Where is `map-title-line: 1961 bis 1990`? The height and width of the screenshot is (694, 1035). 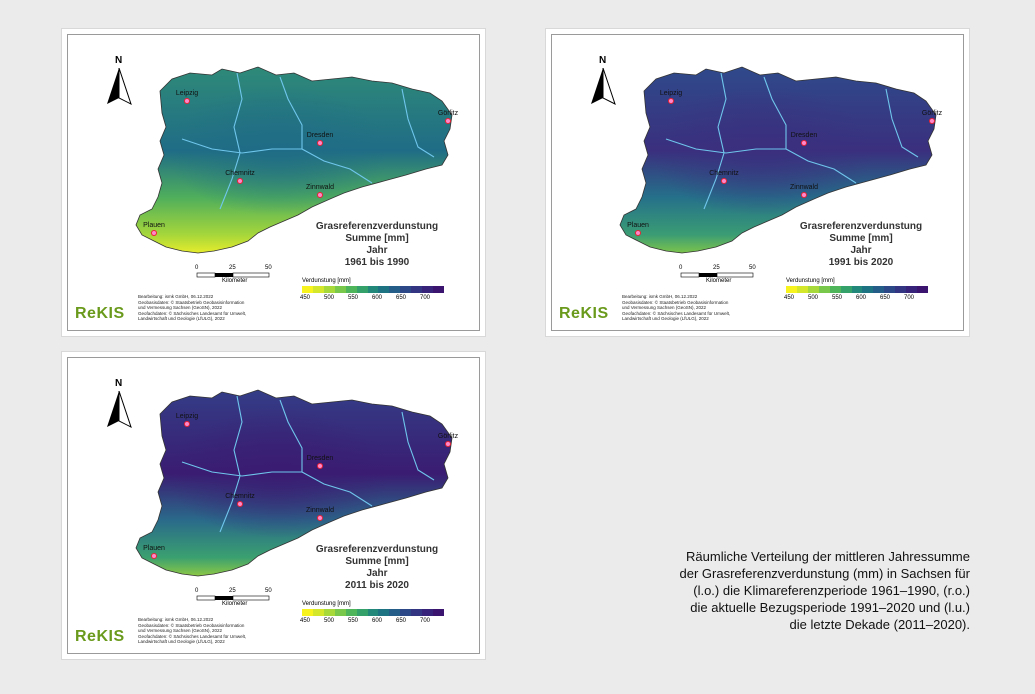
map-title-line: 1961 bis 1990 is located at coordinates (377, 262).